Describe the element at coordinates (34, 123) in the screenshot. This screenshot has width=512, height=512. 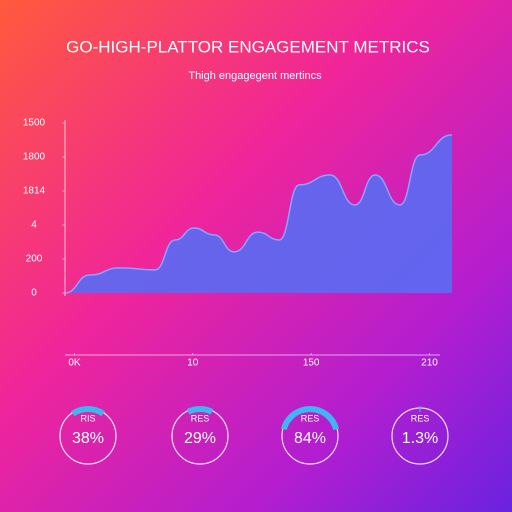
I see `y-tick-label: 1500` at that location.